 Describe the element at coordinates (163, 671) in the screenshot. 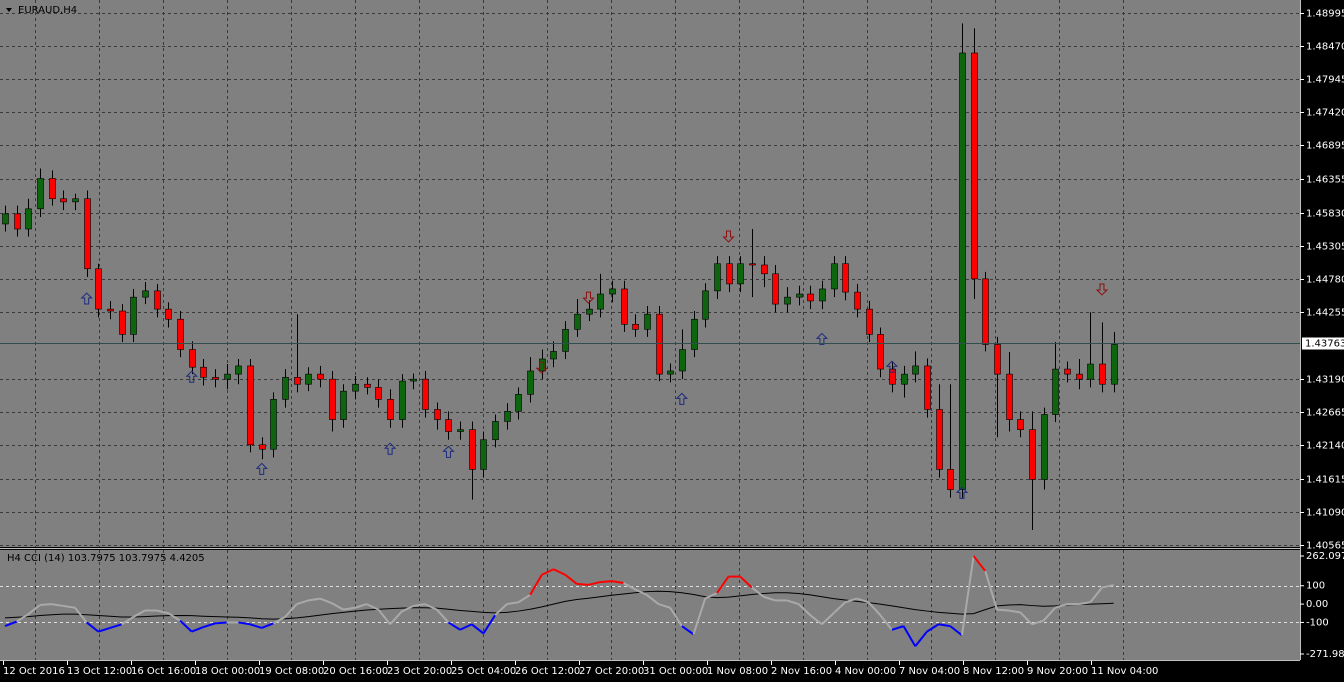

I see `x-tick-label: 16 Oct 16:00` at that location.